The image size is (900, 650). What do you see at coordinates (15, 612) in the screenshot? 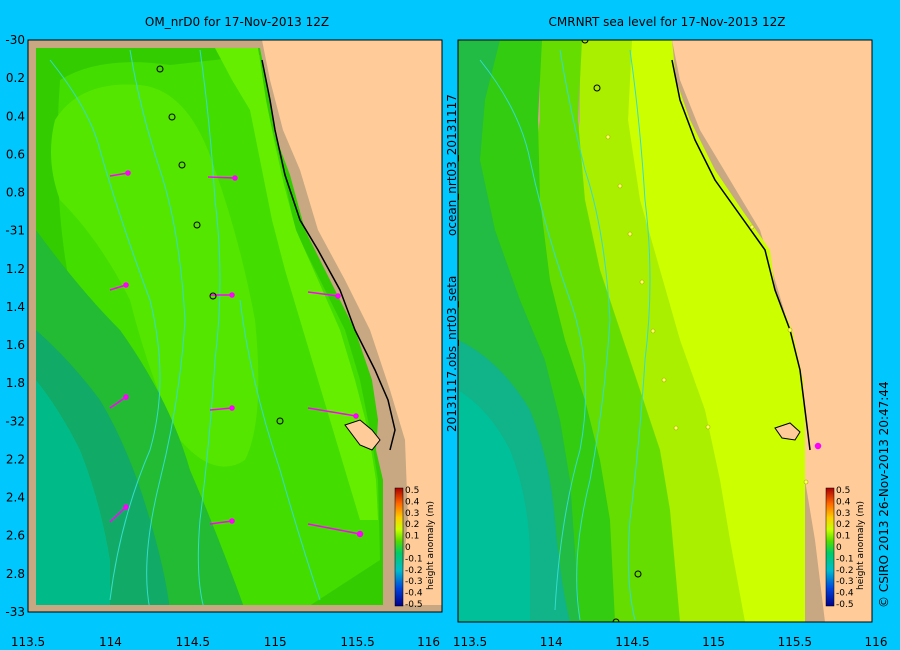
I see `y-tick-label: -33` at bounding box center [15, 612].